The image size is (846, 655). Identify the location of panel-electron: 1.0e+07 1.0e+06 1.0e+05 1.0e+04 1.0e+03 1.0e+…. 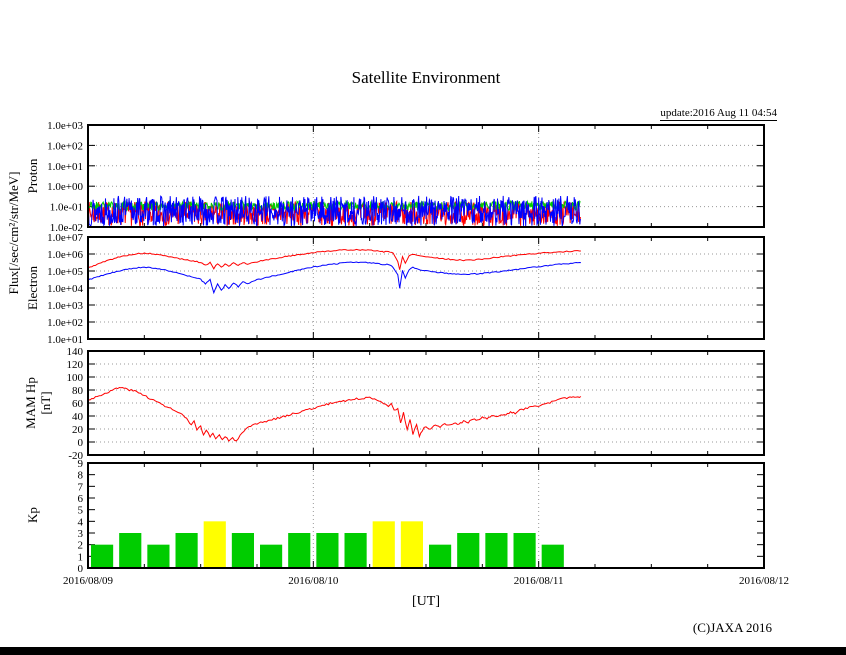
(406, 289).